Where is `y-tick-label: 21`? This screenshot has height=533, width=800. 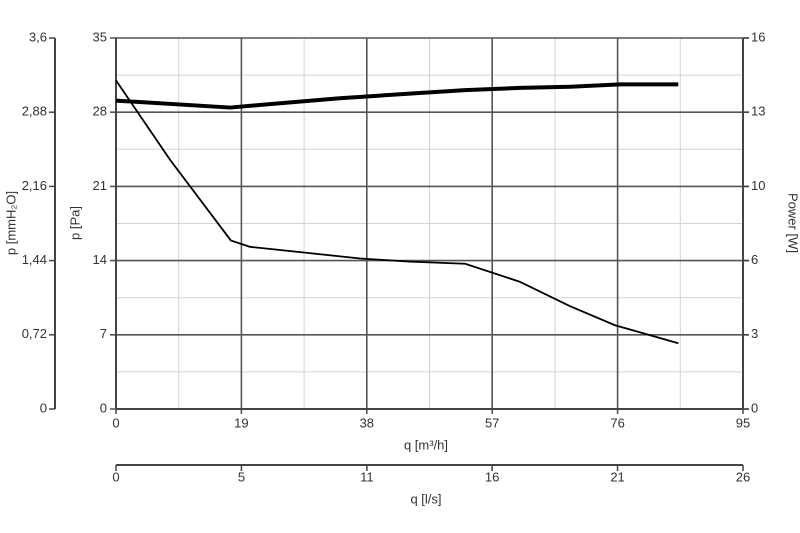 y-tick-label: 21 is located at coordinates (100, 185).